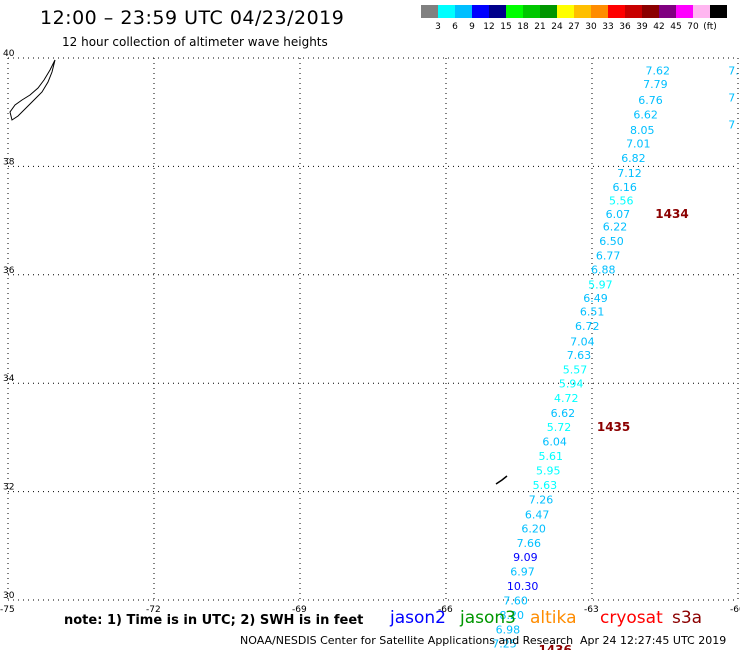  Describe the element at coordinates (557, 27) in the screenshot. I see `scale-label: 24` at that location.